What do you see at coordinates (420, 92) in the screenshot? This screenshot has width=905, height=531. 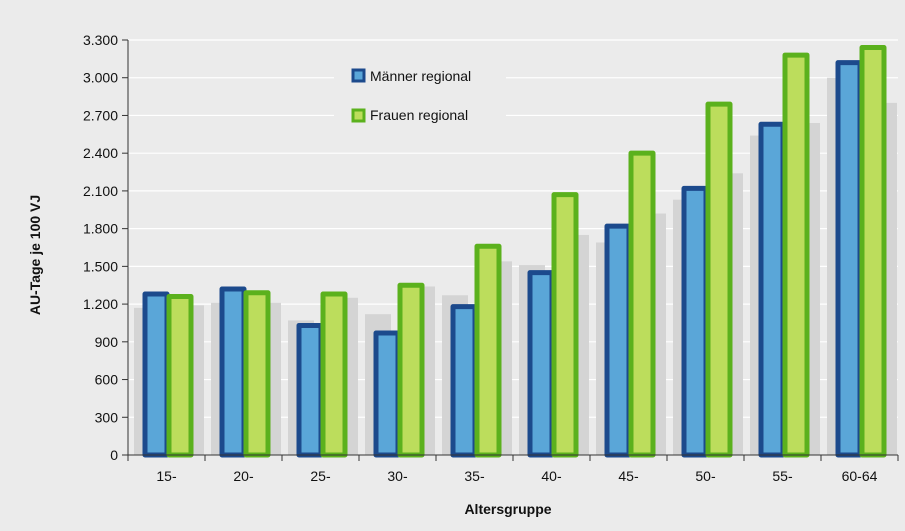 I see `legend: Männer regional Frauen regional` at bounding box center [420, 92].